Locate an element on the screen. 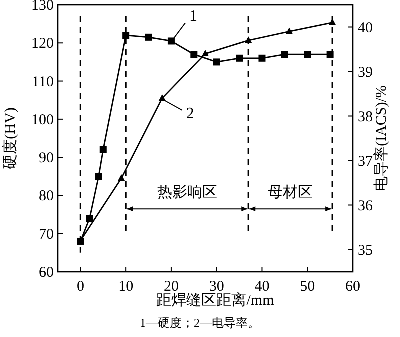  y-tick-label: 130 is located at coordinates (43, 7).